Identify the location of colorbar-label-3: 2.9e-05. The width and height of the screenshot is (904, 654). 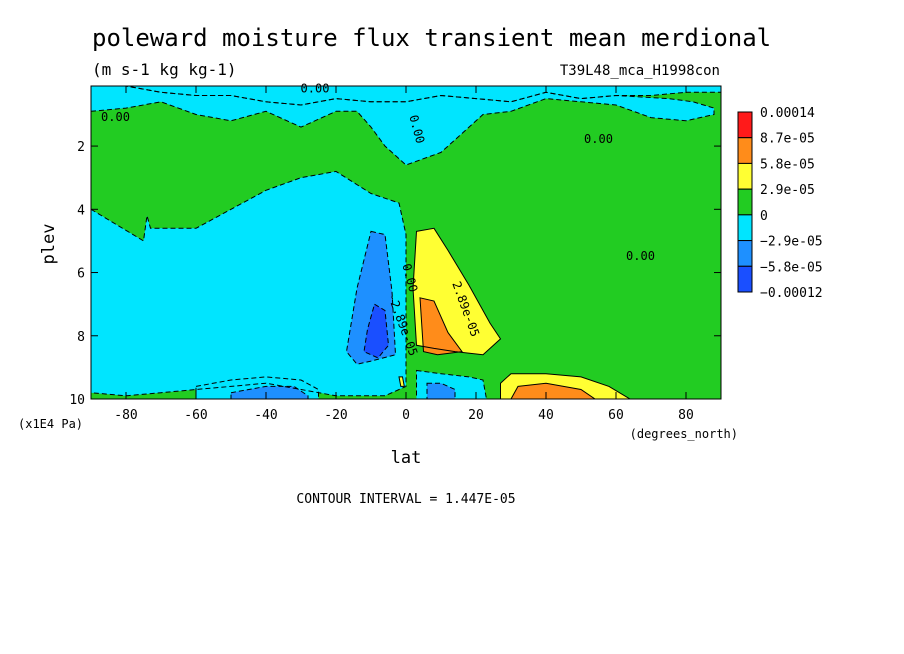
(787, 190).